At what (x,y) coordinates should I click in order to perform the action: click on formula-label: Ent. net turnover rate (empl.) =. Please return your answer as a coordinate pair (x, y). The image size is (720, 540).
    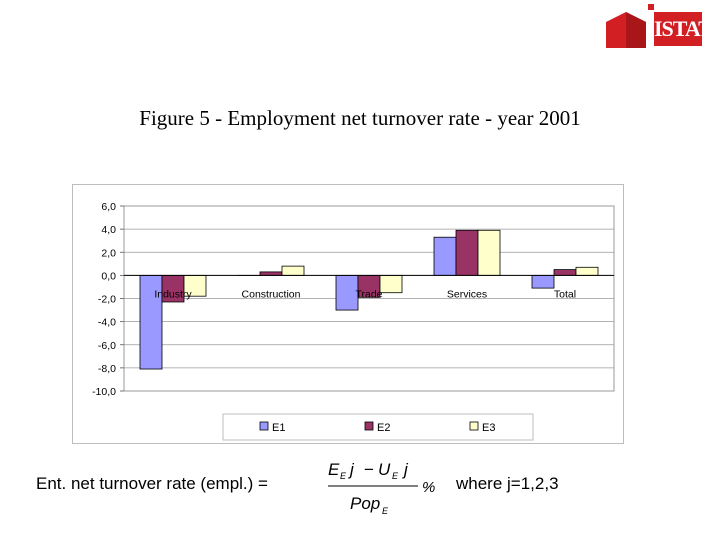
    Looking at the image, I should click on (152, 483).